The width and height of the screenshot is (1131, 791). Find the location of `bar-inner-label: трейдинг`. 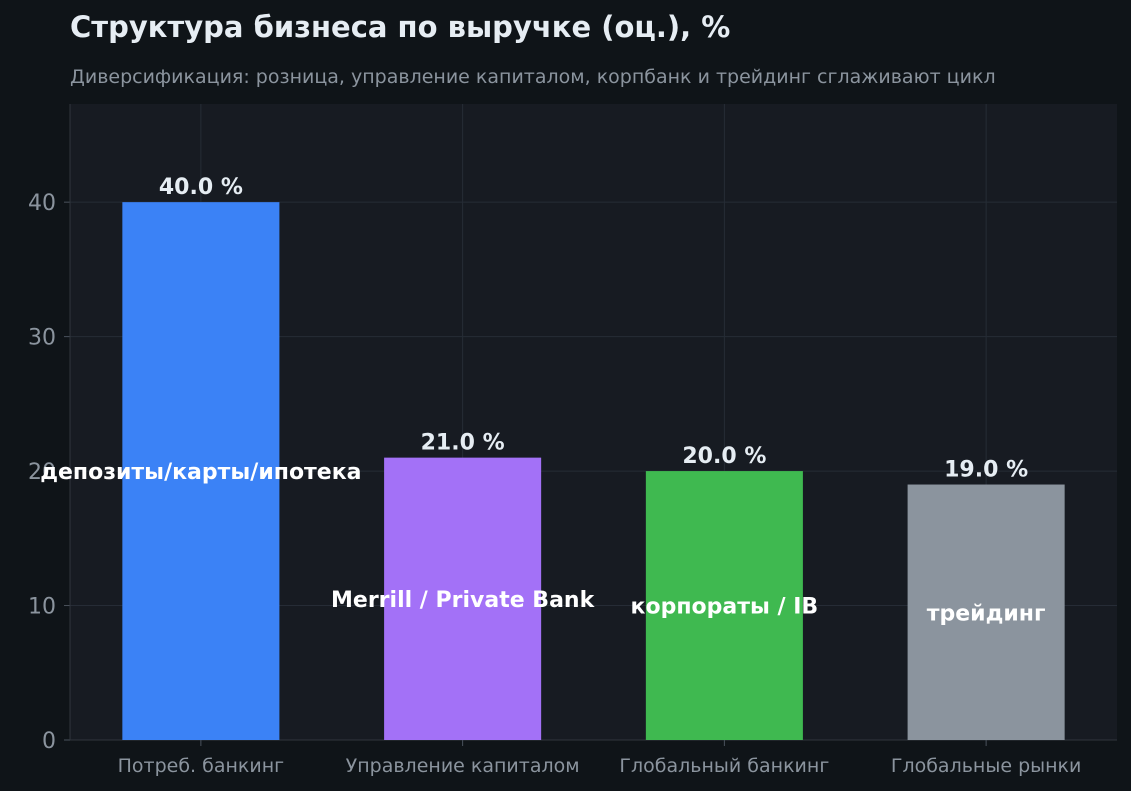

bar-inner-label: трейдинг is located at coordinates (986, 613).